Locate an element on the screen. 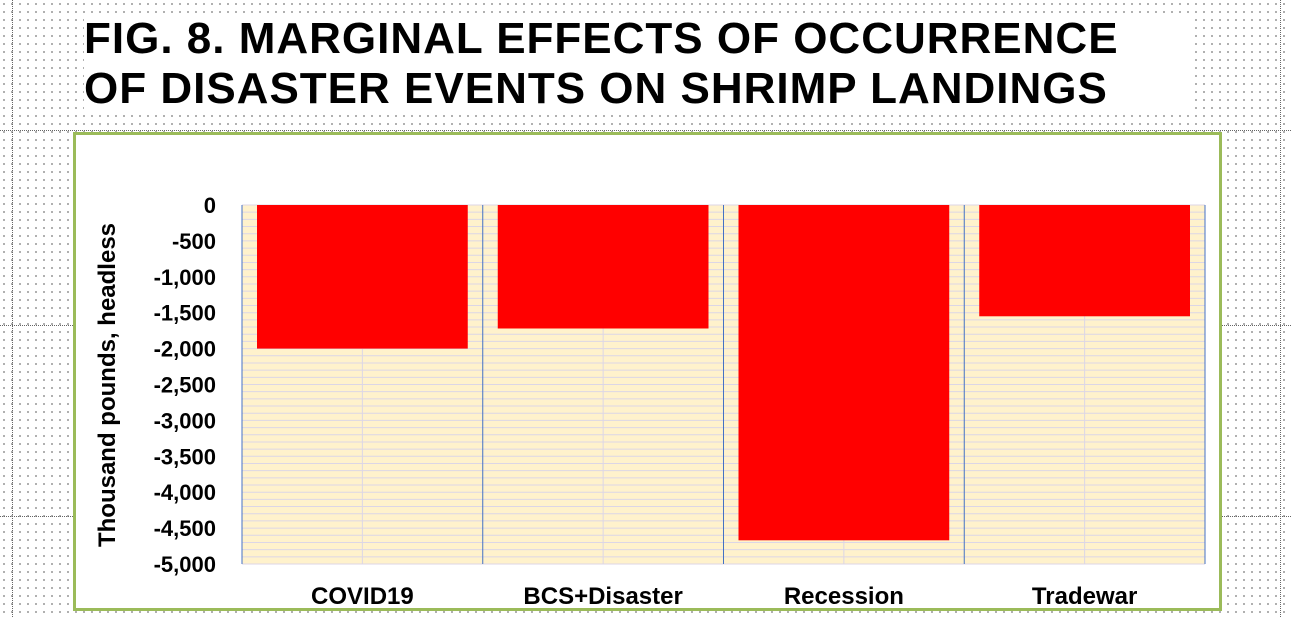 The width and height of the screenshot is (1291, 617). y-tick-label: -5,000 is located at coordinates (185, 564).